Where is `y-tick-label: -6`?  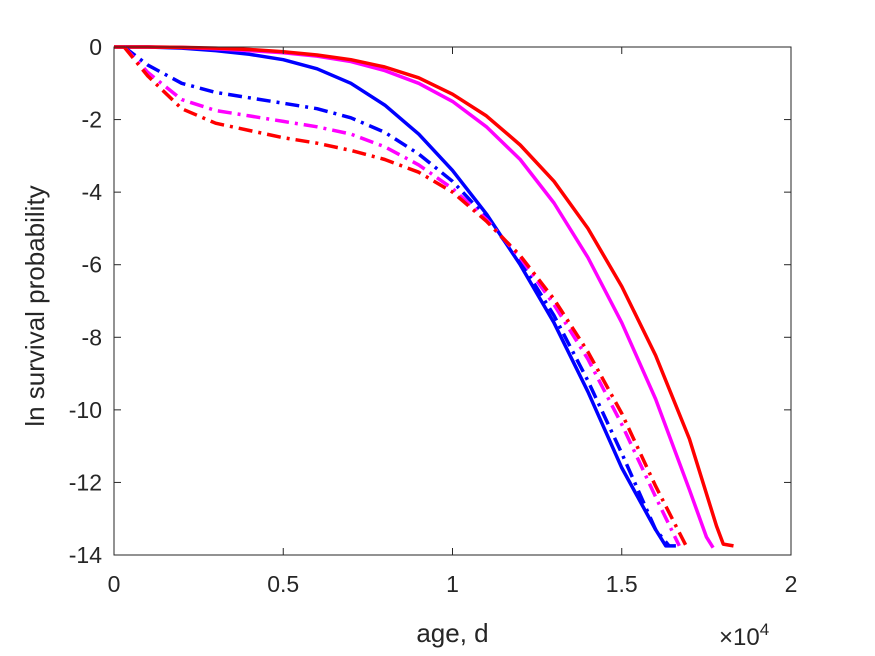 y-tick-label: -6 is located at coordinates (92, 265).